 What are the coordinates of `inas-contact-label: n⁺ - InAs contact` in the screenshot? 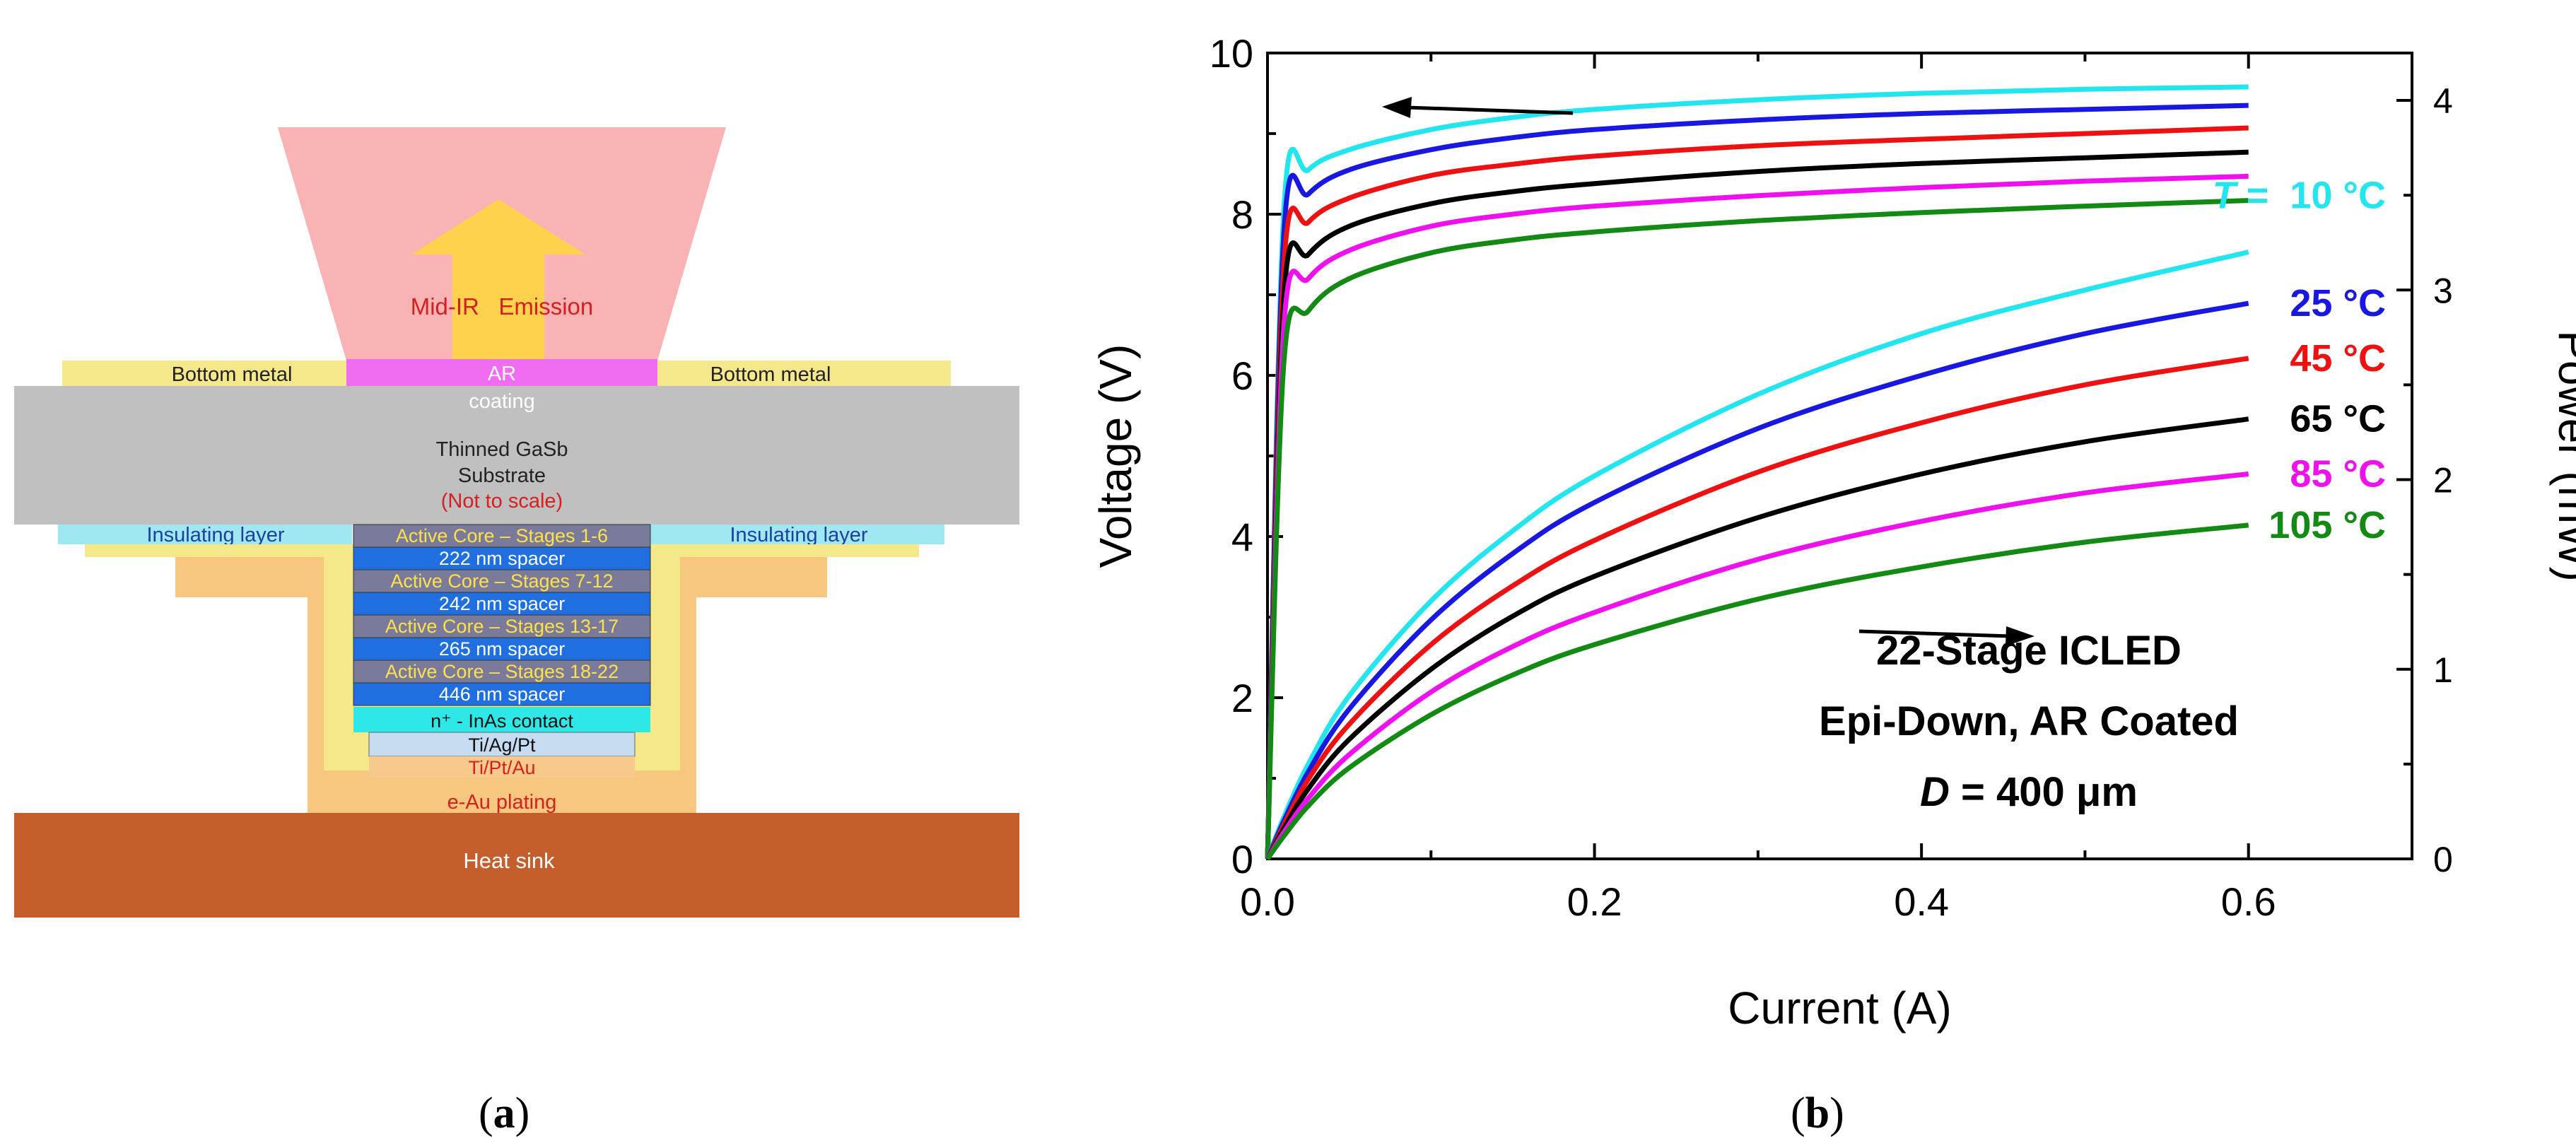 It's located at (502, 721).